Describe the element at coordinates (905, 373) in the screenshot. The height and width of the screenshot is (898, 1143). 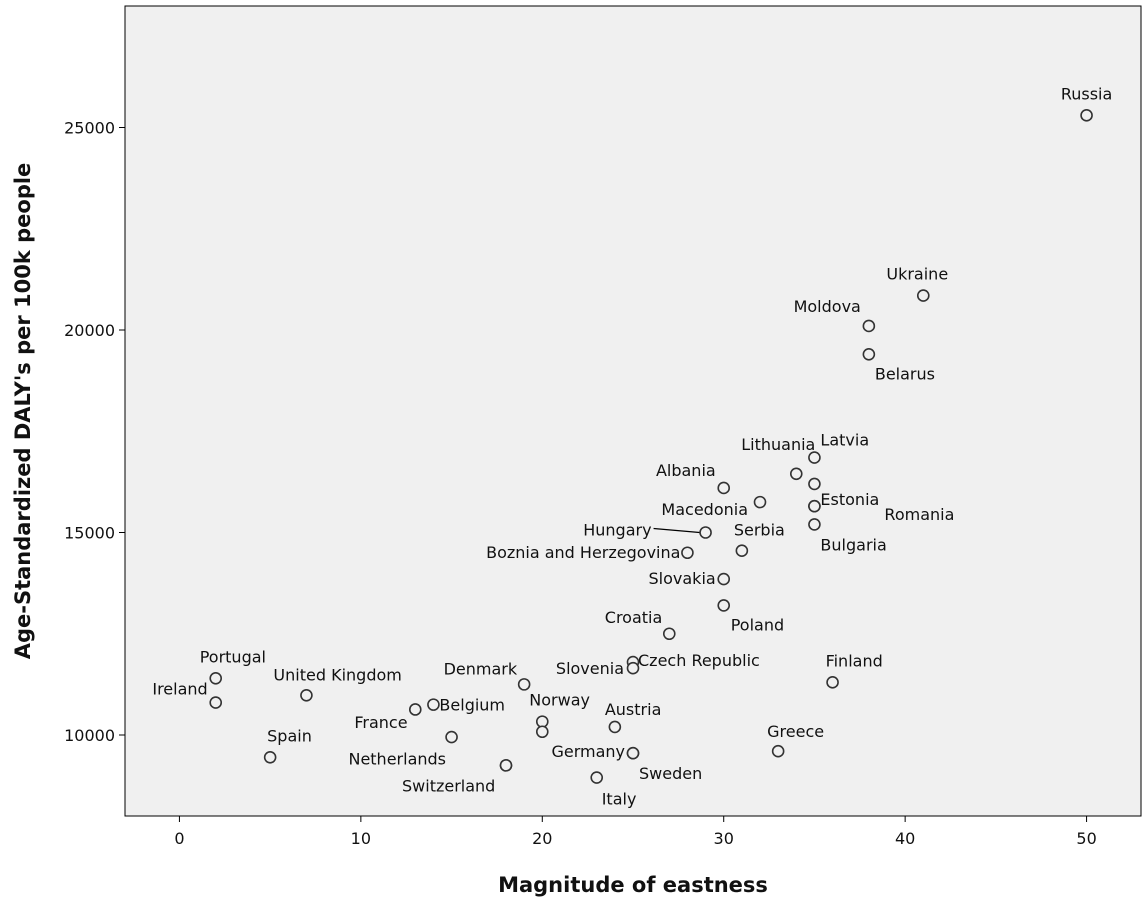
I see `point-label: Belarus` at that location.